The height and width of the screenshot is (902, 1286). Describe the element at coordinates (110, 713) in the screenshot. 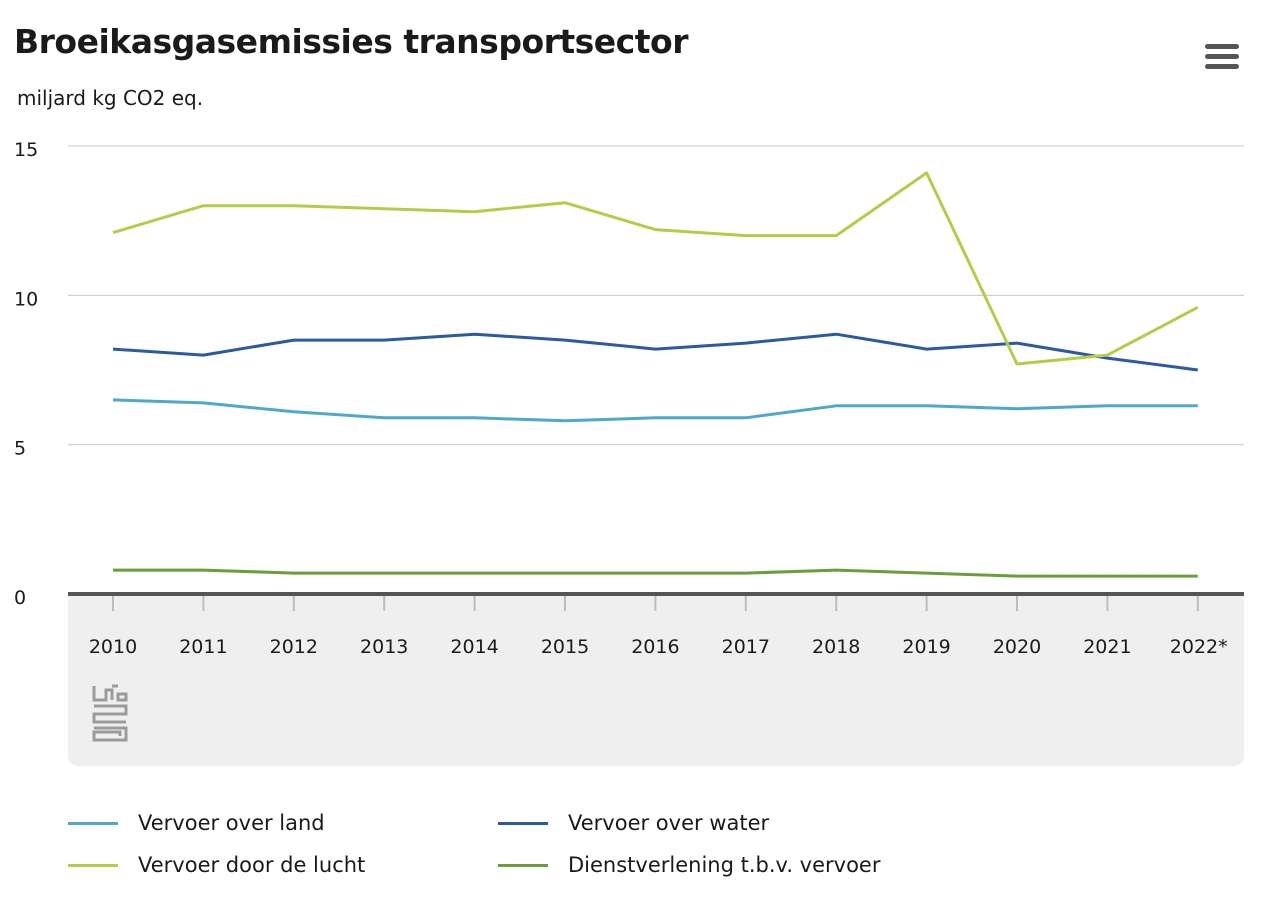

I see `cbs-logo-icon` at that location.